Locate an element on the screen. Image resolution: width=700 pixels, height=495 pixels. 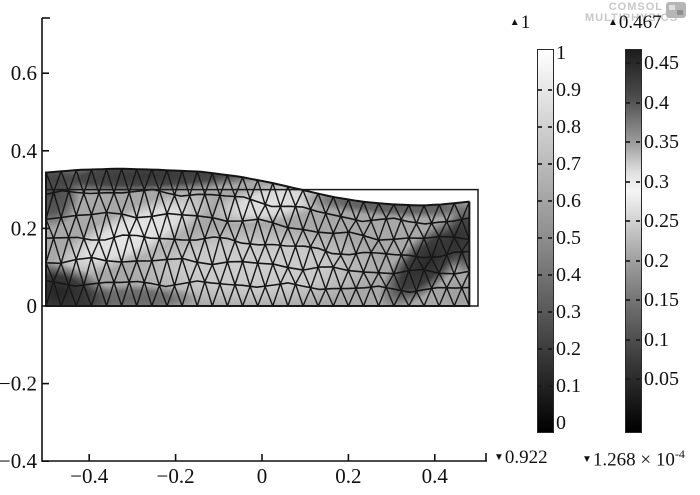
colorbar1-min-value: 0.922 is located at coordinates (526, 457).